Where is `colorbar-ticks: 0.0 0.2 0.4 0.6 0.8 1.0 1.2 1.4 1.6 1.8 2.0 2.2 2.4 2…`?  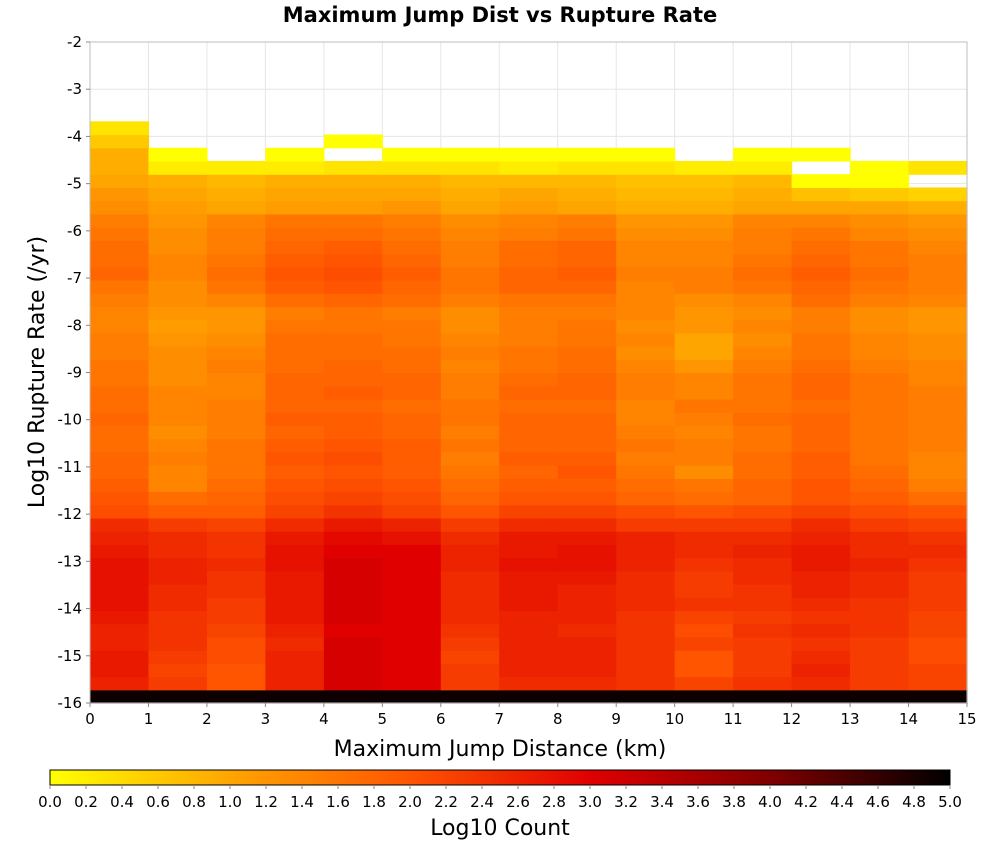
colorbar-ticks: 0.0 0.2 0.4 0.6 0.8 1.0 1.2 1.4 1.6 1.8 2.0 2.2 2.4 2… is located at coordinates (500, 798).